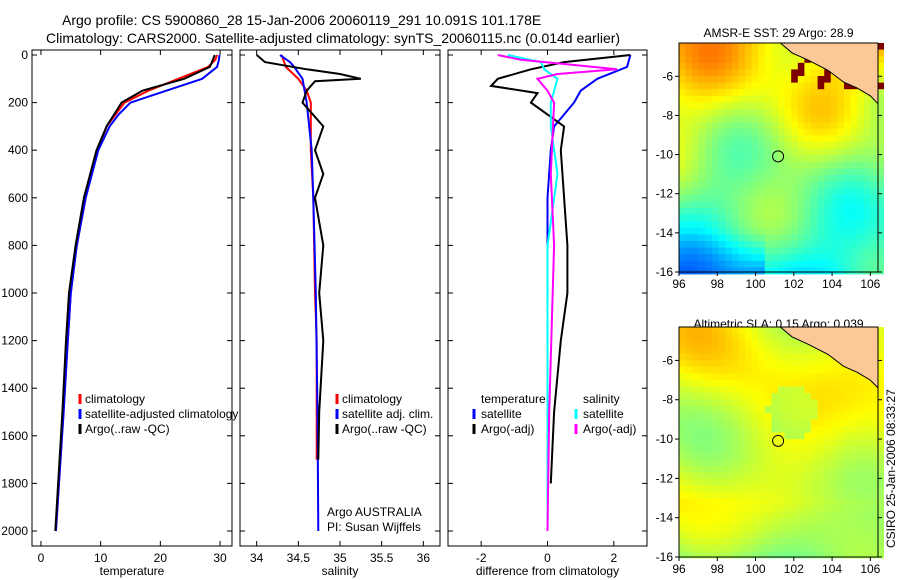 This screenshot has width=900, height=580. What do you see at coordinates (778, 156) in the screenshot?
I see `argo-position-marker` at bounding box center [778, 156].